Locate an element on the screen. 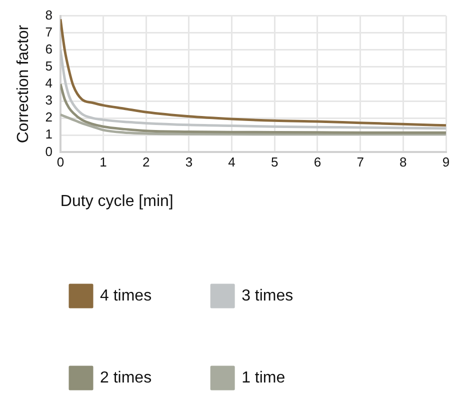 The image size is (458, 403). y-tick-label: 6 is located at coordinates (48, 48).